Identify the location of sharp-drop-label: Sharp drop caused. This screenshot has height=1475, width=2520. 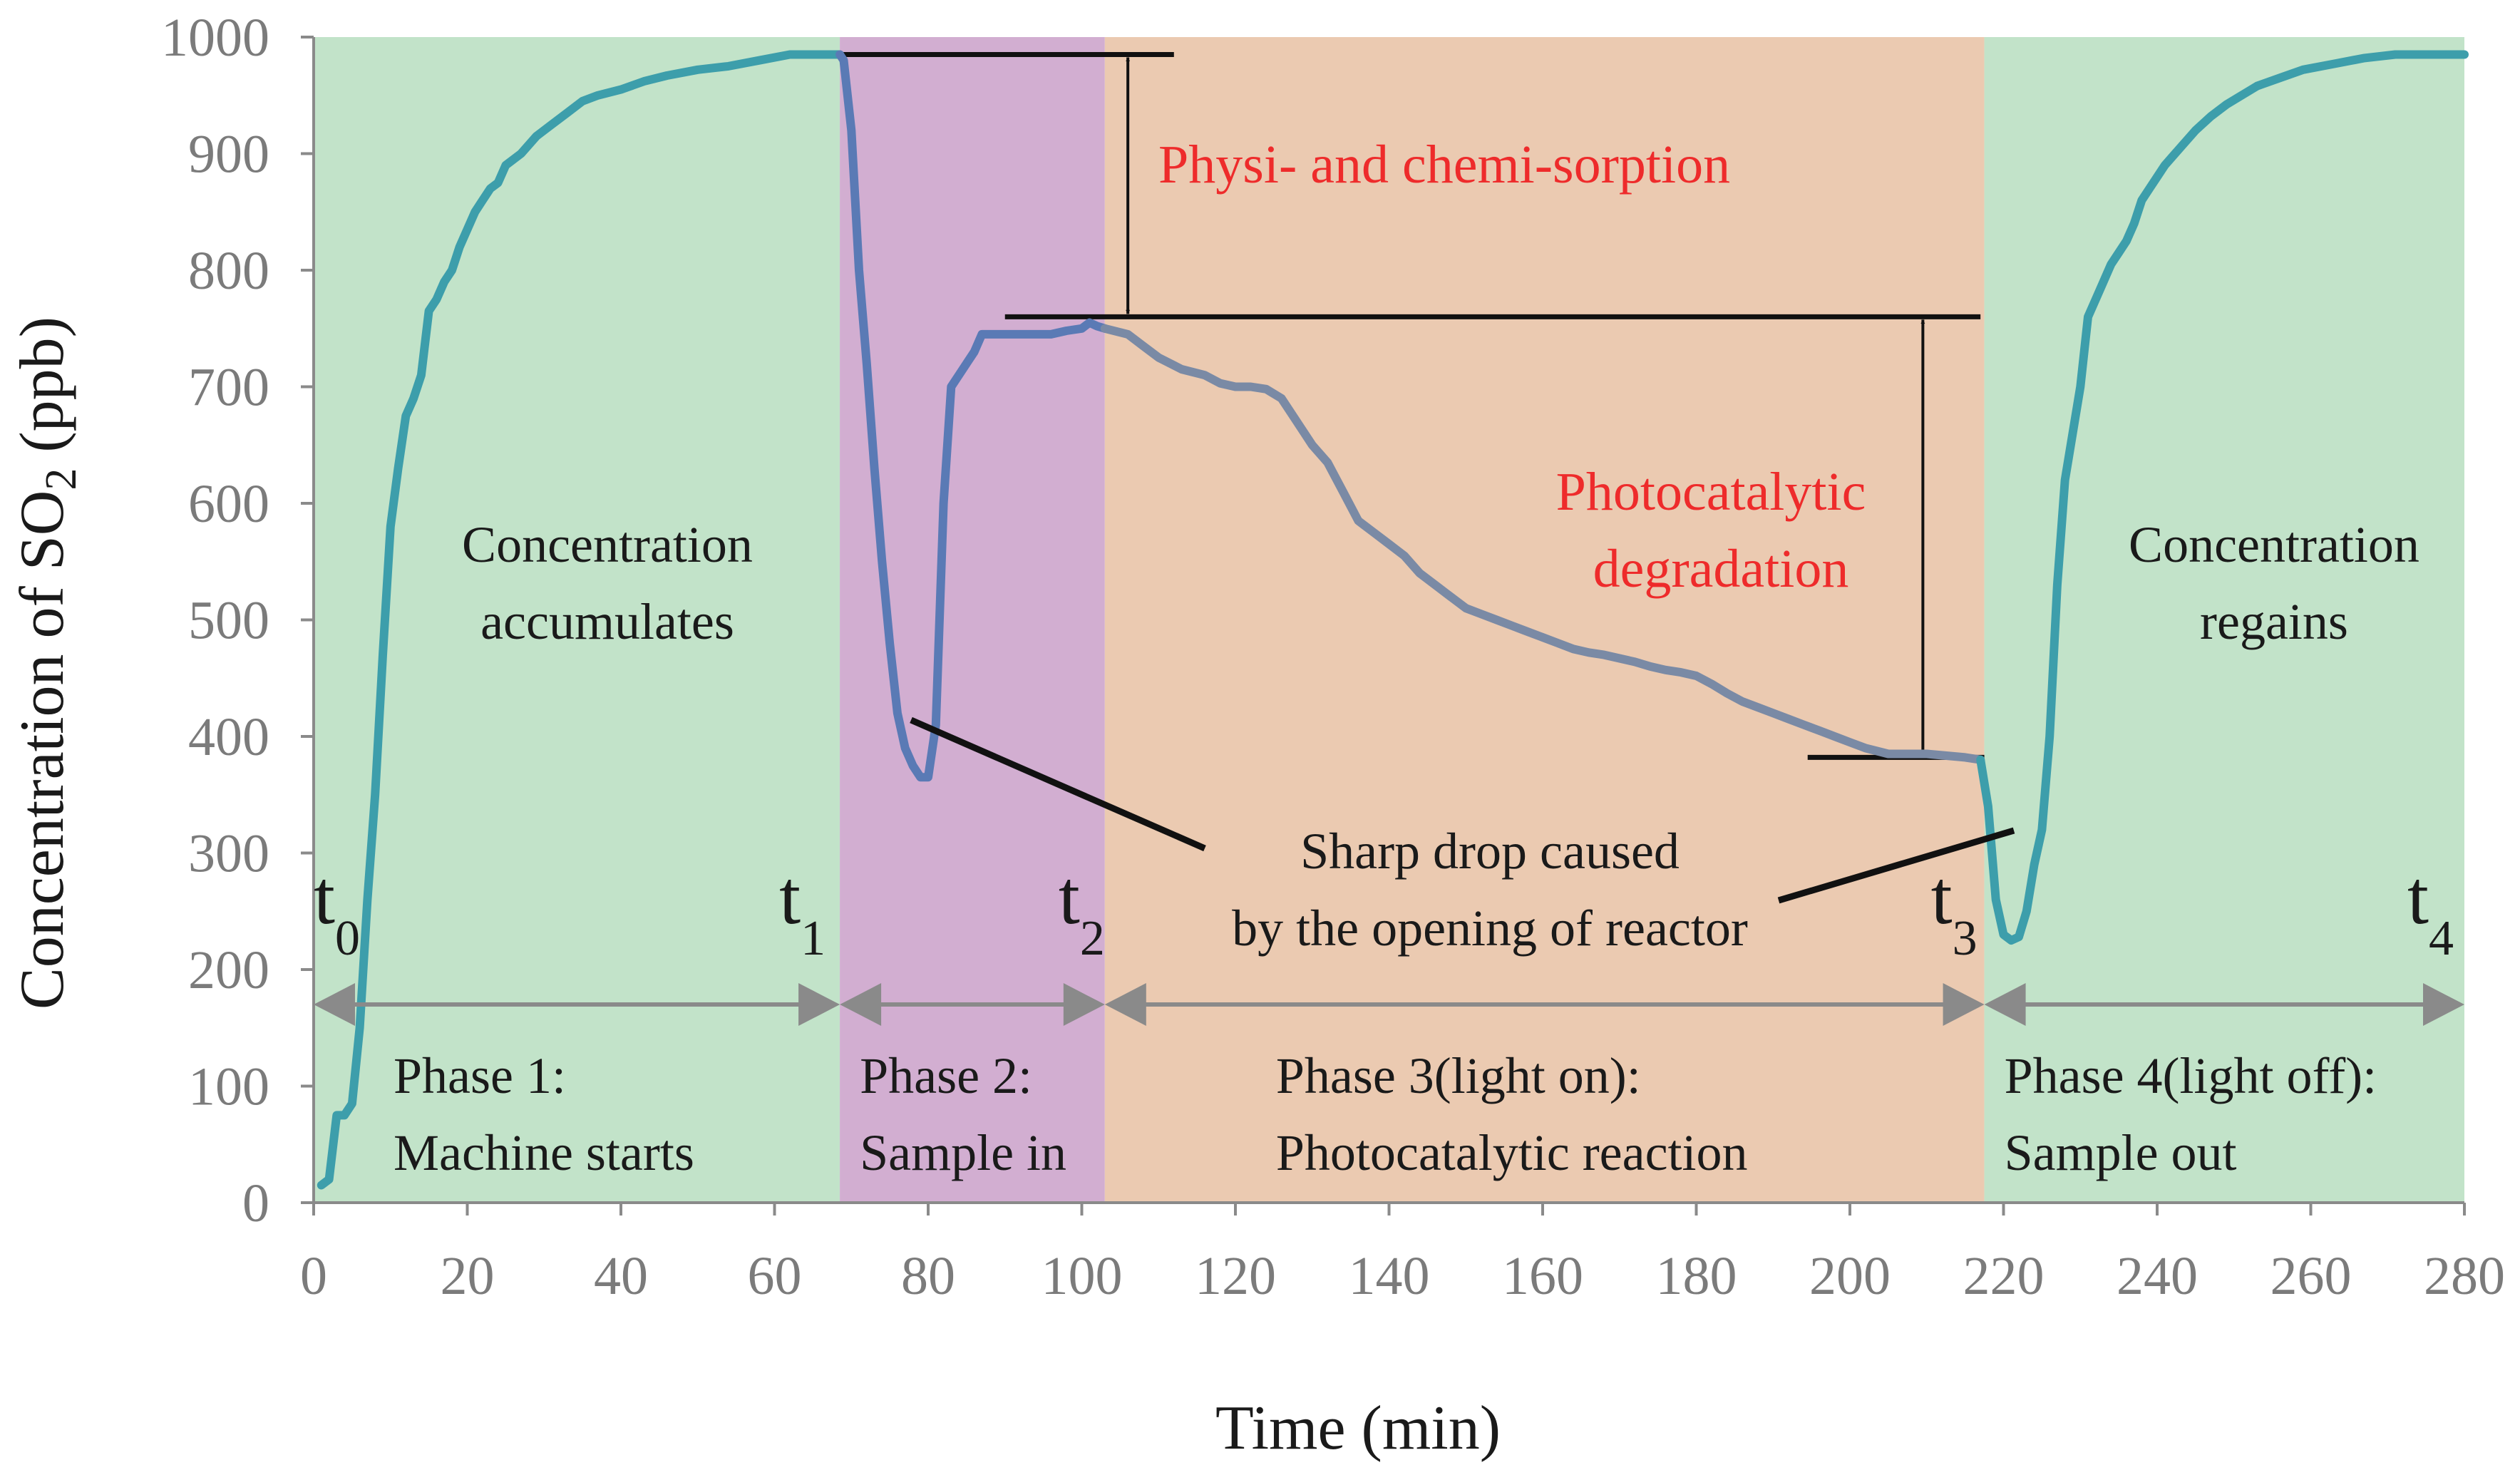
(1490, 852).